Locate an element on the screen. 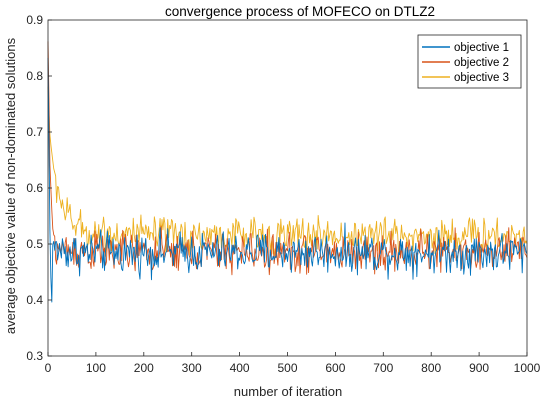 The height and width of the screenshot is (401, 550). y-tick-label: 0.3 is located at coordinates (34, 356).